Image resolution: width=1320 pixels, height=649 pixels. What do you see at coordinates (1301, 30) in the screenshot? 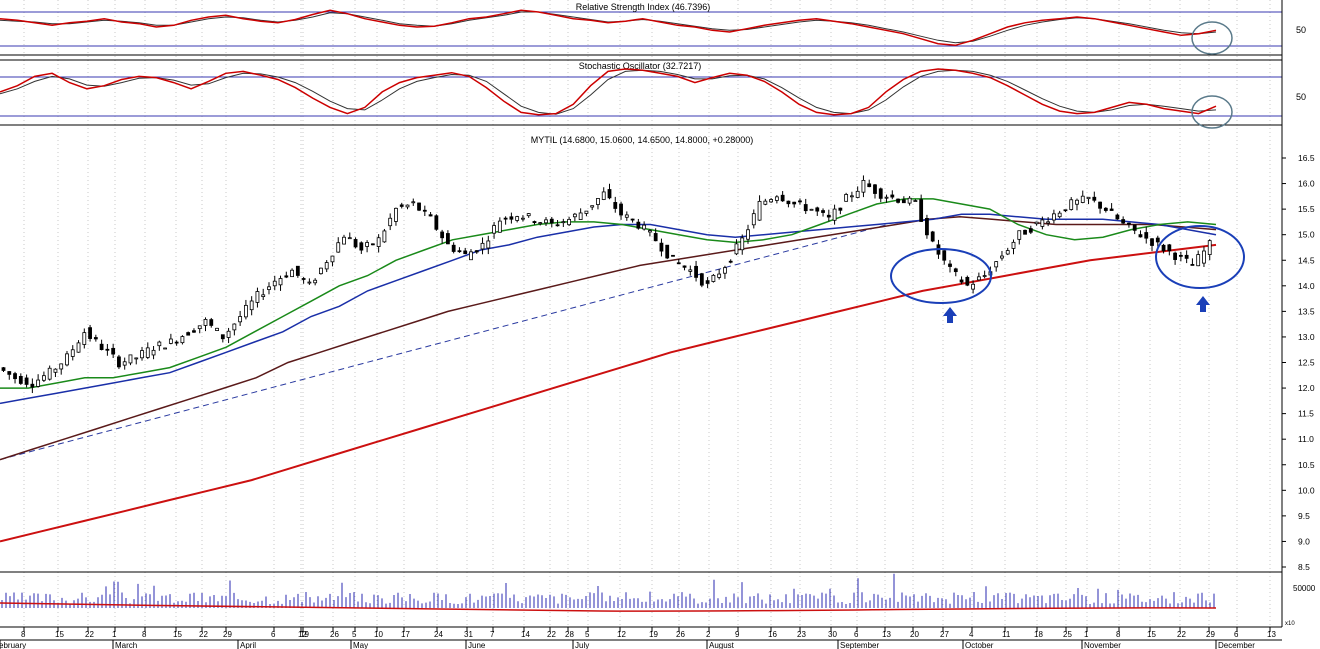
I see `rsi-tick-50: 50` at bounding box center [1301, 30].